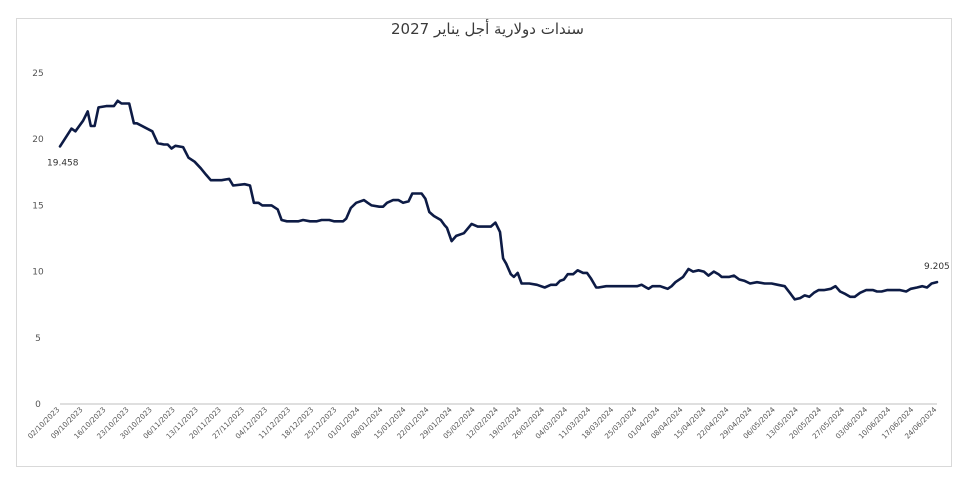  Describe the element at coordinates (38, 140) in the screenshot. I see `y-tick-label: 20` at that location.